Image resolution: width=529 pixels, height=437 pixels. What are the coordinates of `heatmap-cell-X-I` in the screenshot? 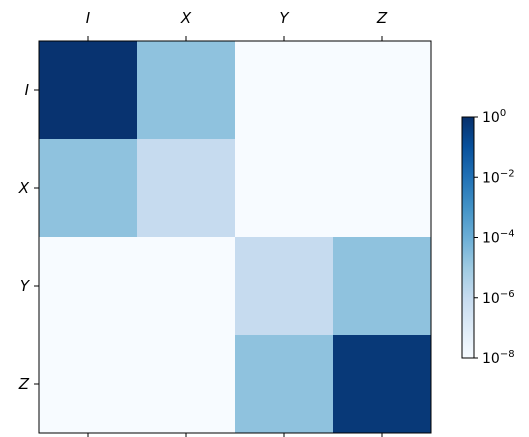 It's located at (88, 188).